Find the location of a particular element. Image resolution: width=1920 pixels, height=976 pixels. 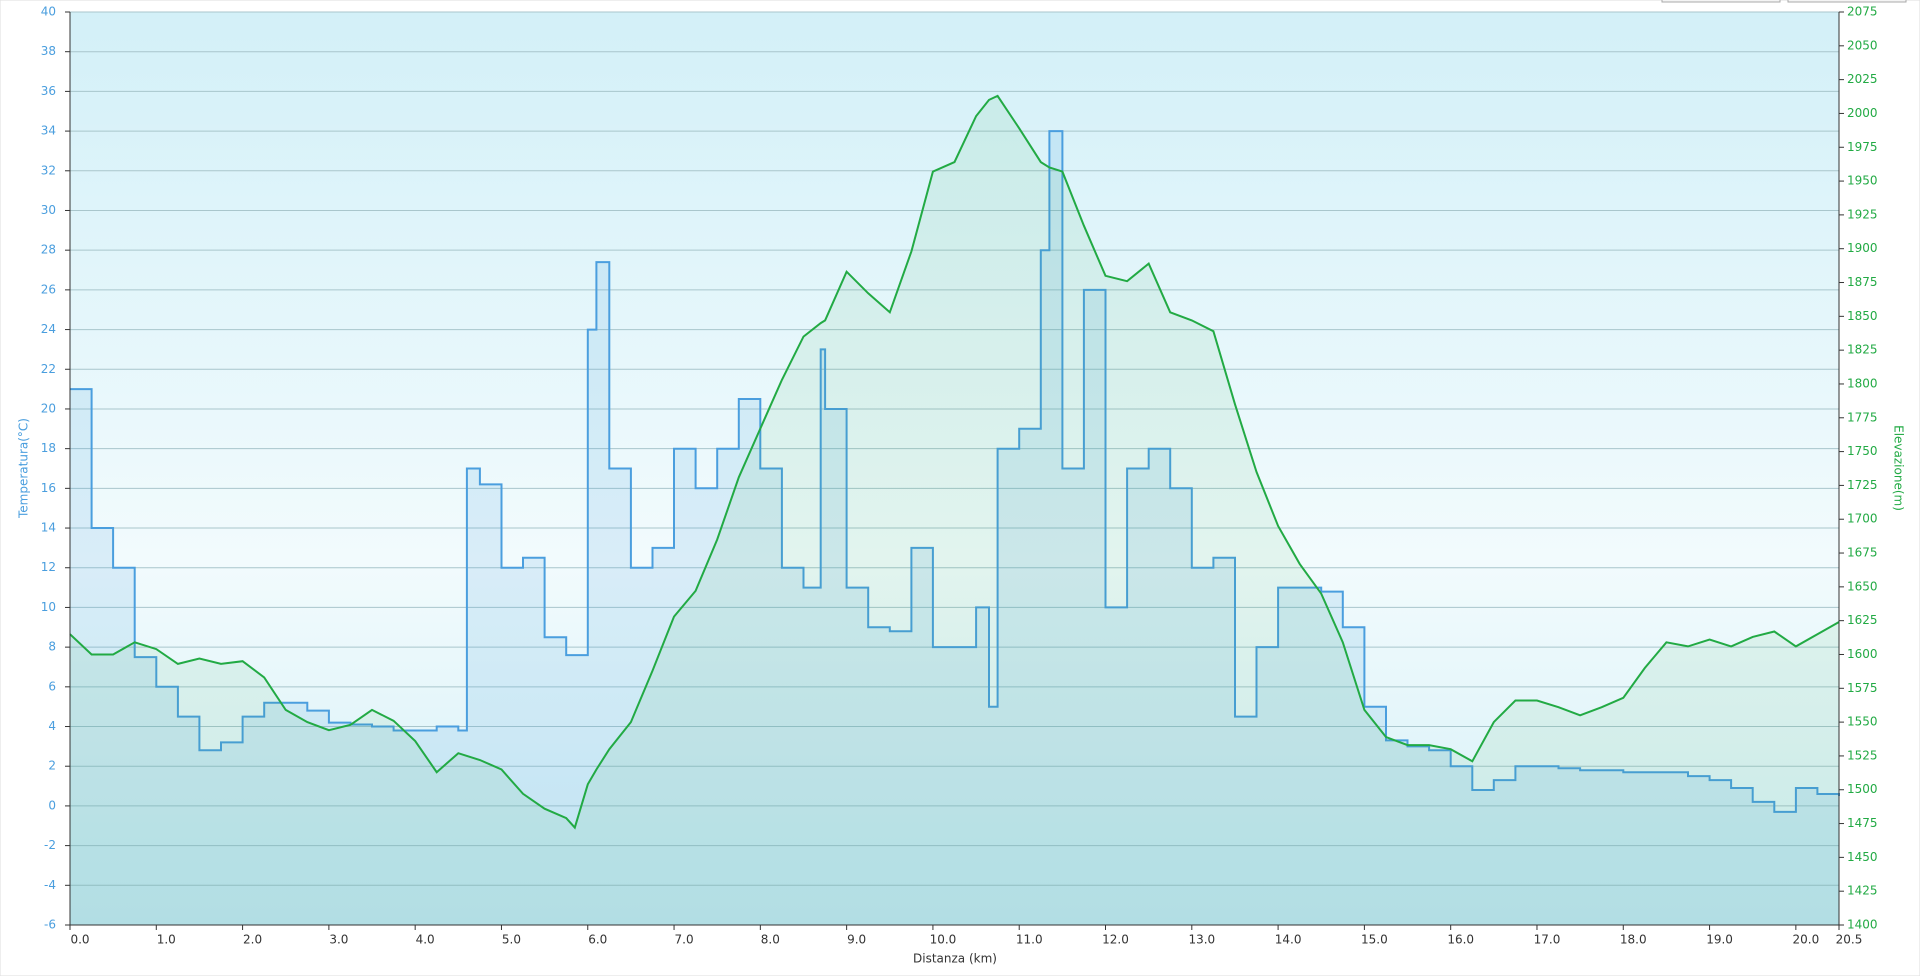

y-tick-label: 30 is located at coordinates (48, 210).